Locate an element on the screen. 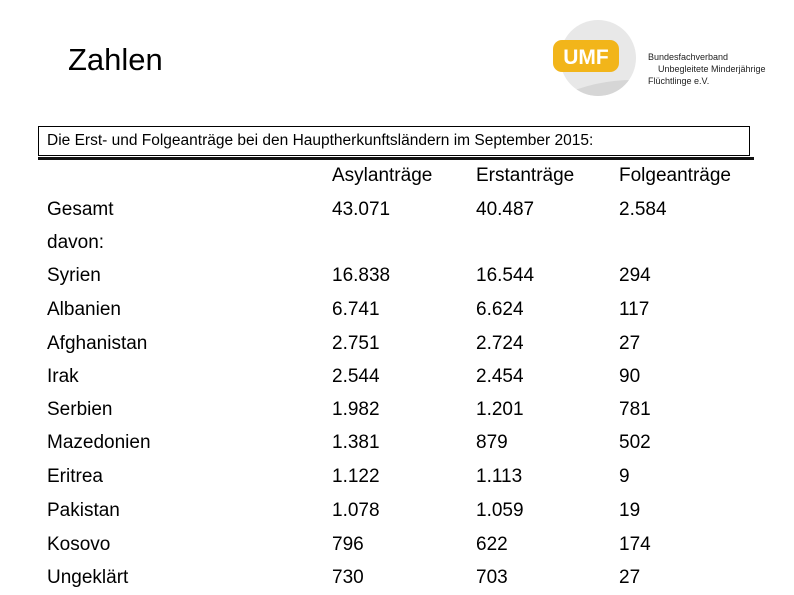 This screenshot has height=595, width=794. row-label: Ungeklärt is located at coordinates (88, 577).